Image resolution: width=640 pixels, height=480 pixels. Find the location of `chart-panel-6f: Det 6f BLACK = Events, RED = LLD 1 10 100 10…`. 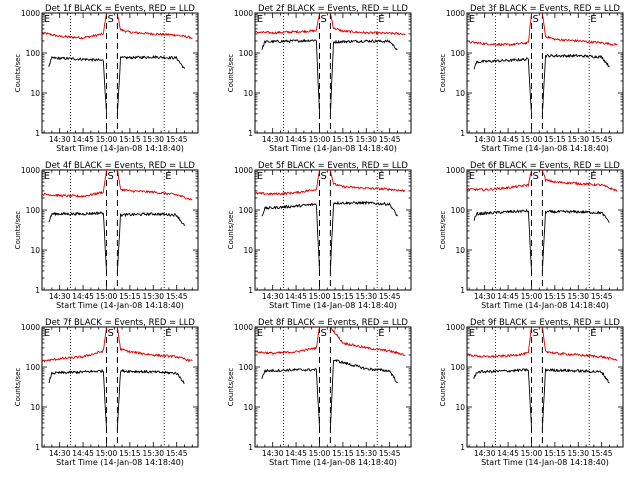

chart-panel-6f: Det 6f BLACK = Events, RED = LLD 1 10 100 10… is located at coordinates (531, 235).